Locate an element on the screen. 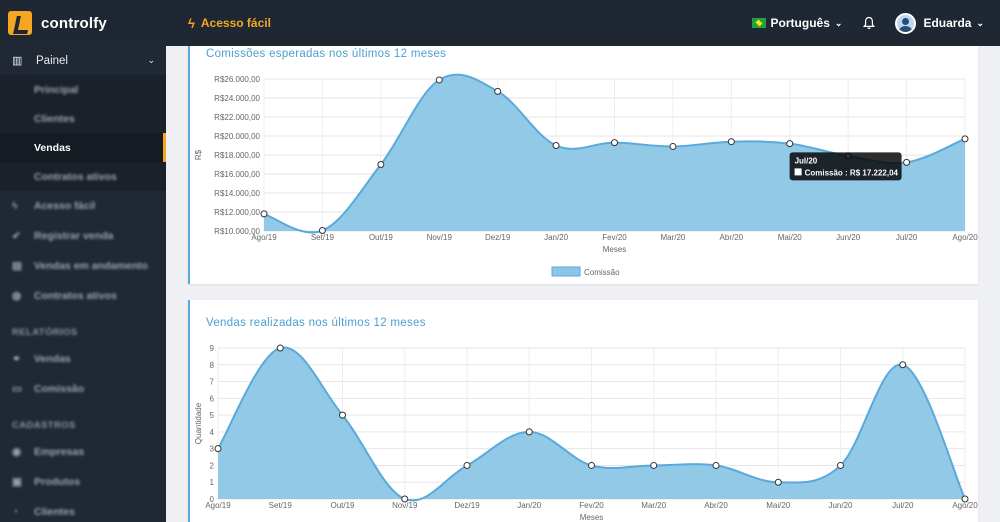 The width and height of the screenshot is (1000, 522). user-menu: Eduarda ⌄ is located at coordinates (939, 23).